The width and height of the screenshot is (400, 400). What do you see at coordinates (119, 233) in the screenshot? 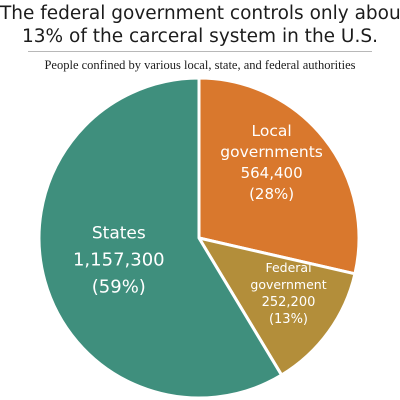
I see `slice-label-3-name-1: States` at bounding box center [119, 233].